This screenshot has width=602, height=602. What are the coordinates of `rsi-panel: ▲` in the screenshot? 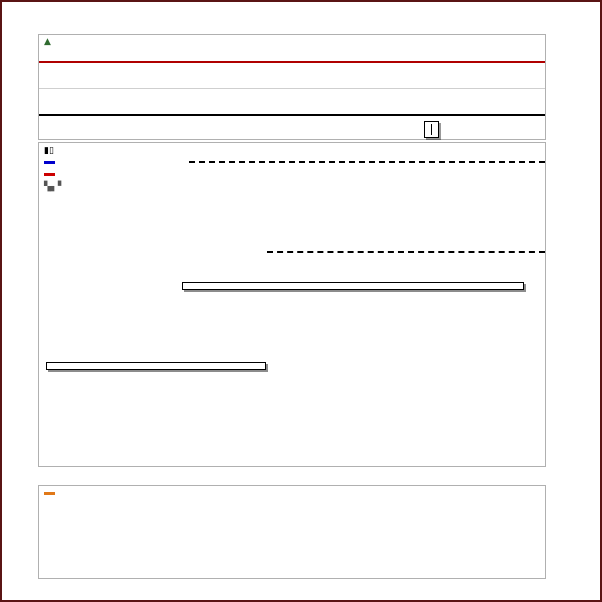 It's located at (292, 87).